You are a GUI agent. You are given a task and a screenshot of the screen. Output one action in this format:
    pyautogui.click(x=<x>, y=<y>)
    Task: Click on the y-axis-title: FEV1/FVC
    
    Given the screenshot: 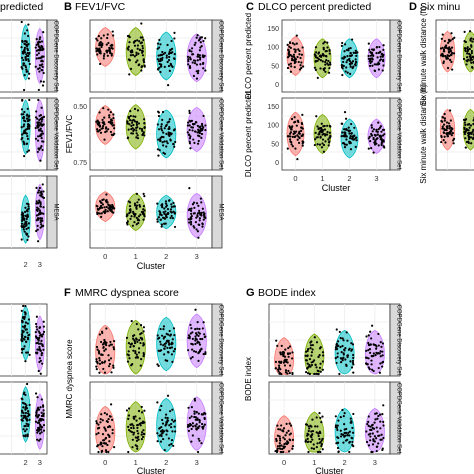 What is the action you would take?
    pyautogui.click(x=69, y=134)
    